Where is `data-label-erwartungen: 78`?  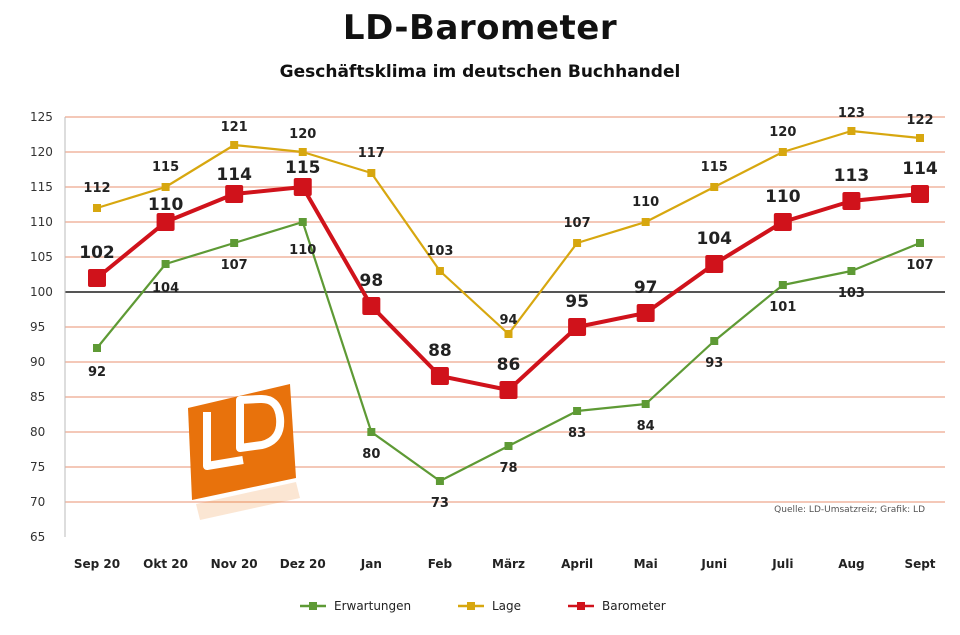 data-label-erwartungen: 78 is located at coordinates (508, 468).